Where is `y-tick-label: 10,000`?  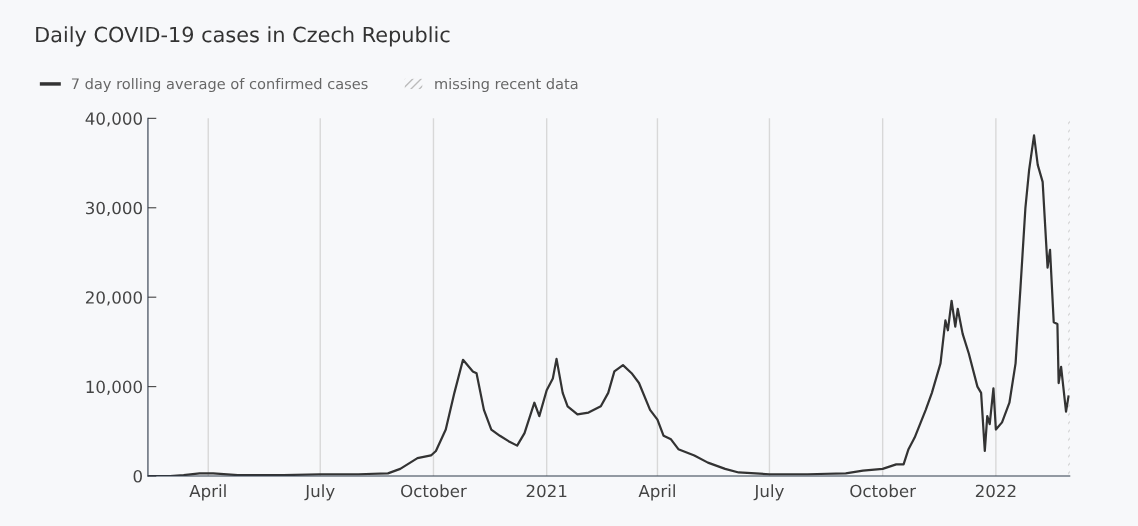 y-tick-label: 10,000 is located at coordinates (114, 387).